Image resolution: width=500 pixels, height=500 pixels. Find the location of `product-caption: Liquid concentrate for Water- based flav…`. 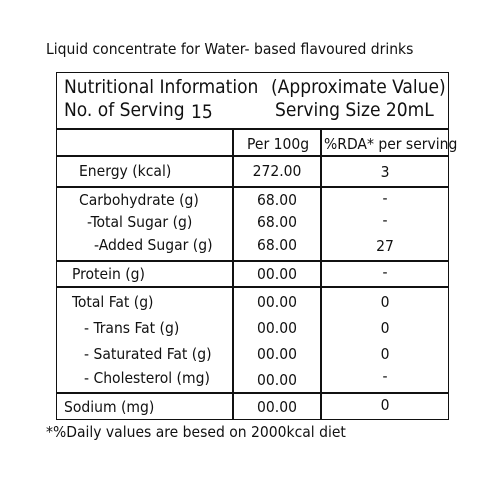

product-caption: Liquid concentrate for Water- based flav… is located at coordinates (230, 49).